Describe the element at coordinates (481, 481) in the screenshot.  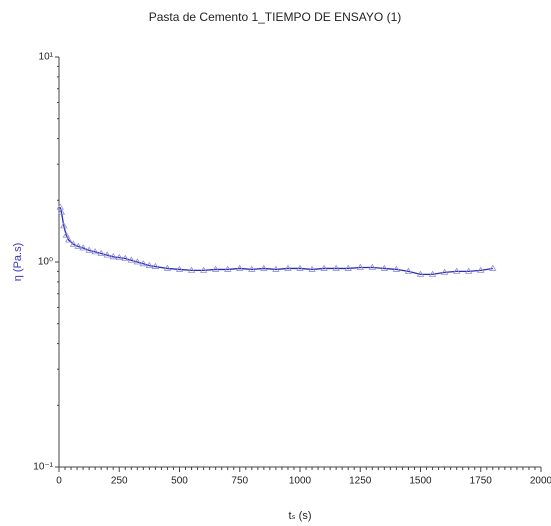
I see `x-tick-label: 1750` at that location.